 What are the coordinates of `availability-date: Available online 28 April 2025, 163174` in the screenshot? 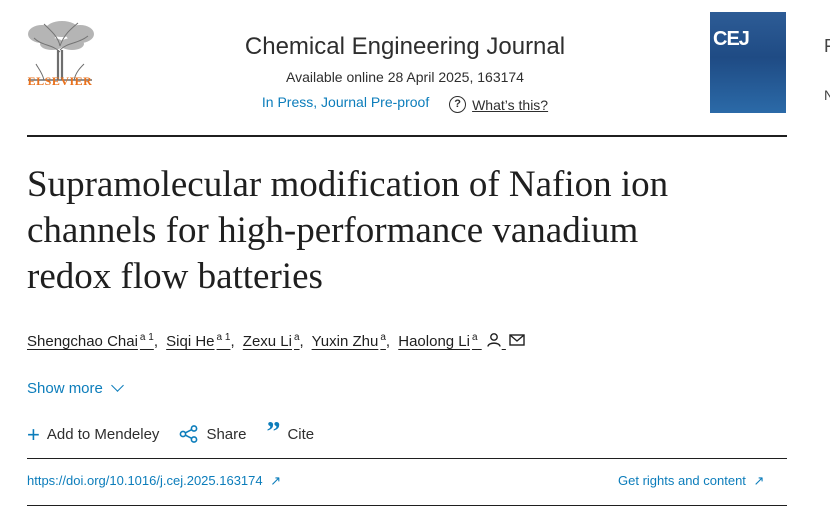 It's located at (405, 77).